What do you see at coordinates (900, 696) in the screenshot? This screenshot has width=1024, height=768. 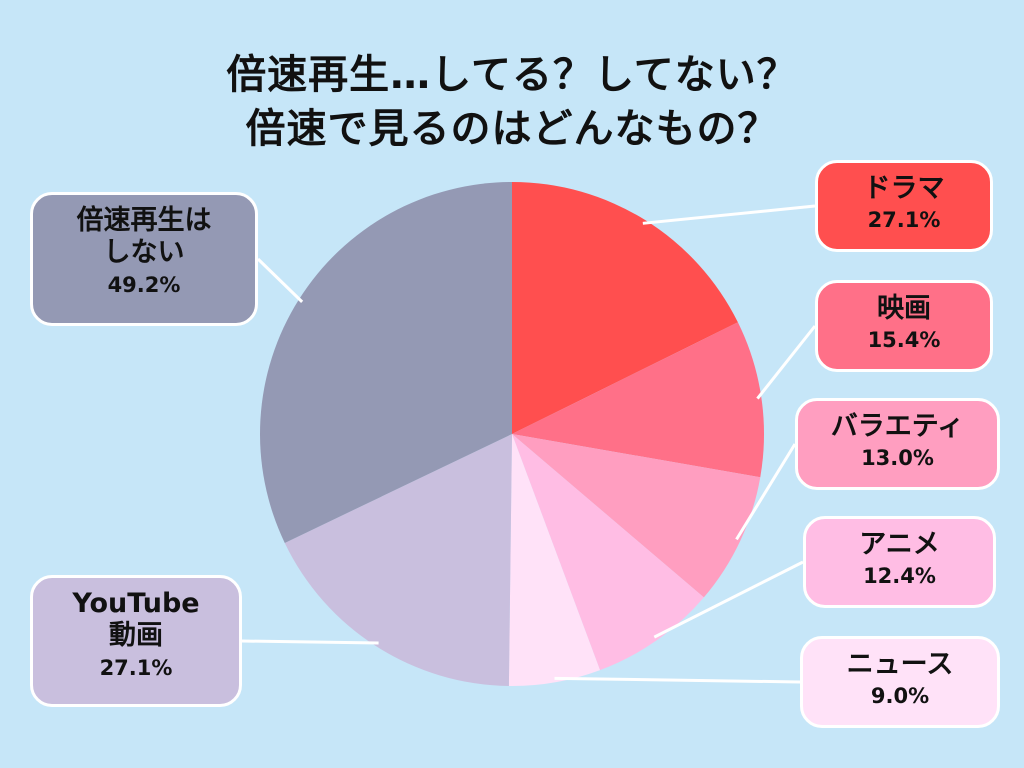 I see `label-news-pct: 9.0%` at bounding box center [900, 696].